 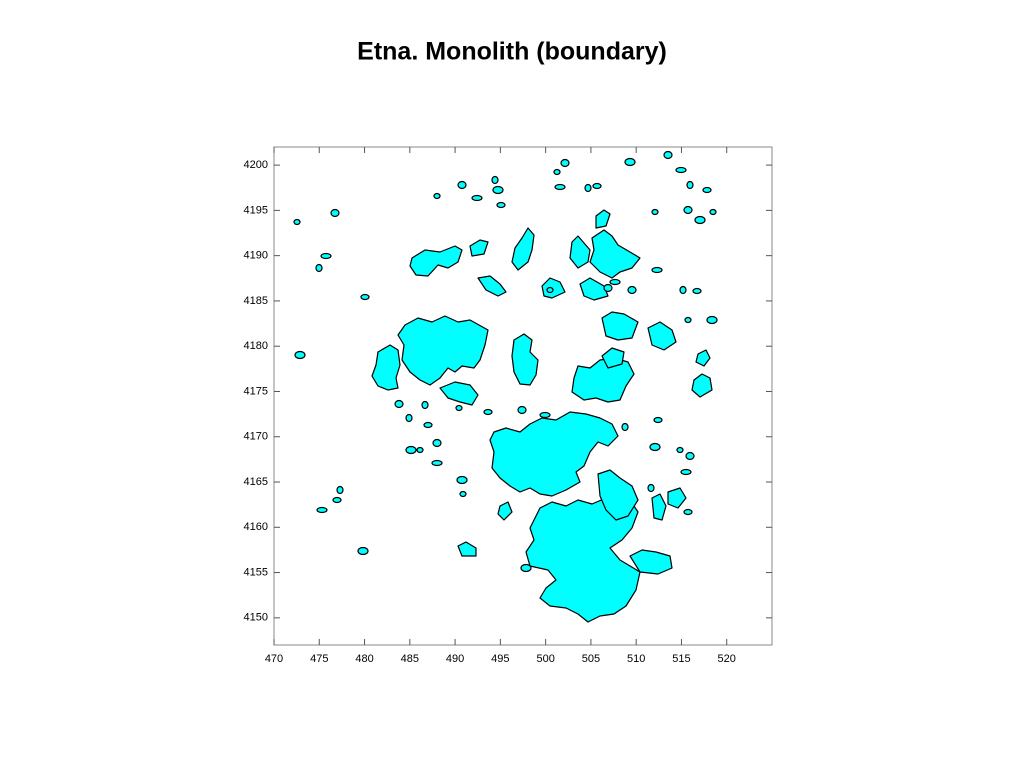 I want to click on x-tick-label: 520, so click(x=727, y=659).